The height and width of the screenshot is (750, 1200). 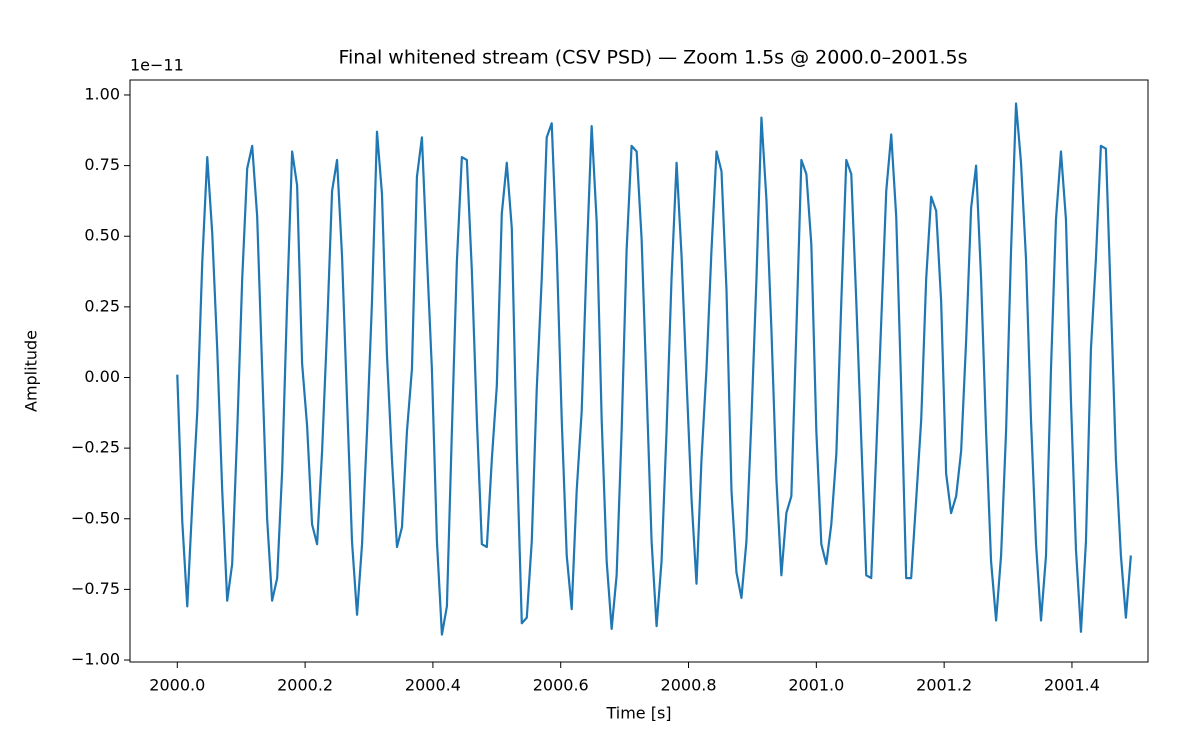 I want to click on x-tick-label: 2001.0, so click(x=816, y=685).